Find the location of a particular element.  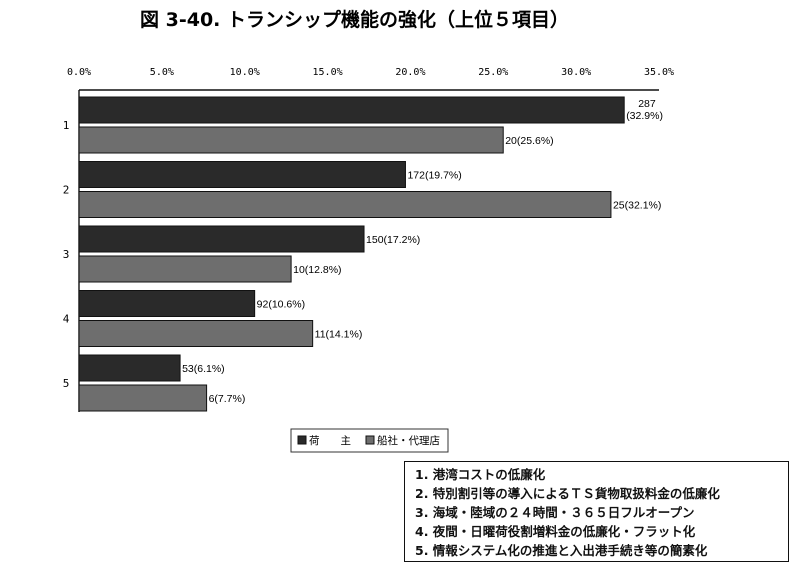

x-tick-label: 30.0% is located at coordinates (576, 72).